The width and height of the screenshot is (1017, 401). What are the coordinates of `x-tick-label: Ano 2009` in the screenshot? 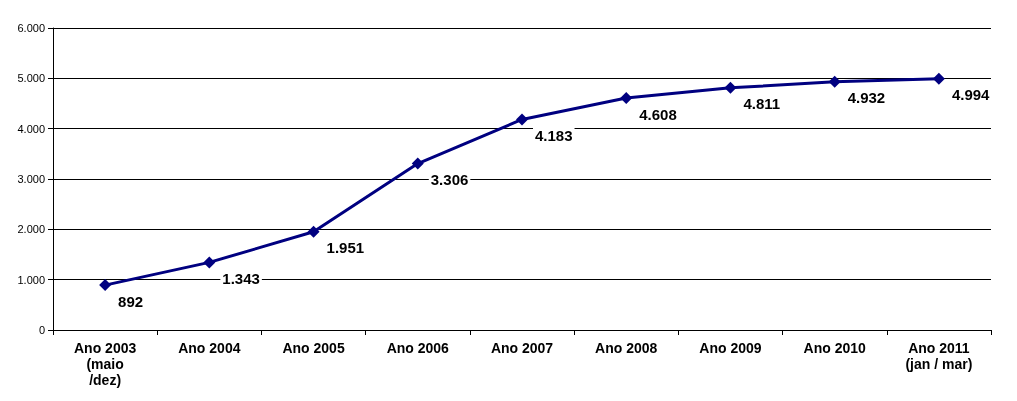 It's located at (730, 348).